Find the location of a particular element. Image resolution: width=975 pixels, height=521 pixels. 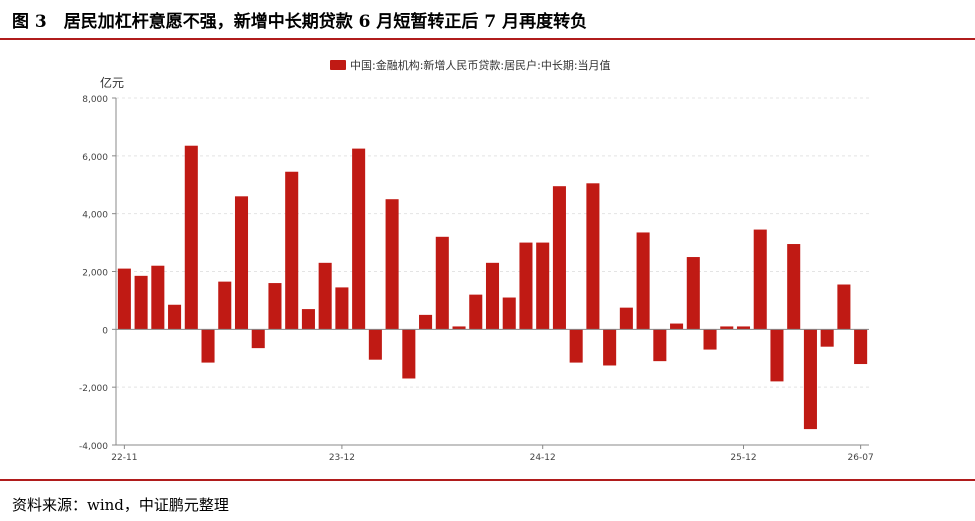

figure-title: 图 3 居民加杠杆意愿不强，新增中长期贷款 6 月短暂转正后 7 月再度转负 is located at coordinates (300, 22).